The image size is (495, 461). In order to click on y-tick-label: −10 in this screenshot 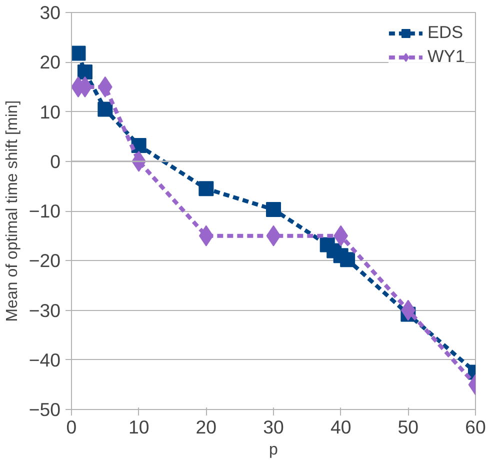, I will do `click(44, 211)`.